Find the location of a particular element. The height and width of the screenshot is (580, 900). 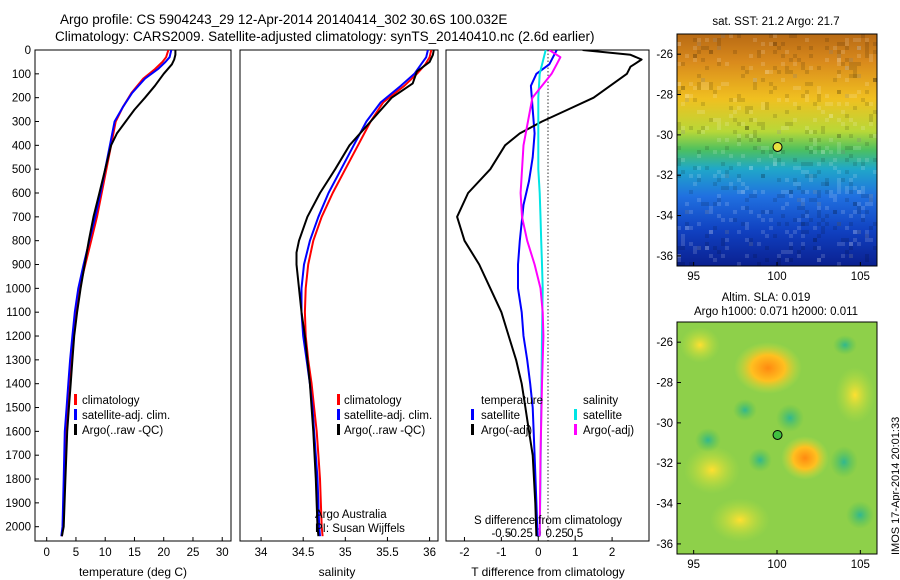

x-tick-label: -2 is located at coordinates (464, 553).